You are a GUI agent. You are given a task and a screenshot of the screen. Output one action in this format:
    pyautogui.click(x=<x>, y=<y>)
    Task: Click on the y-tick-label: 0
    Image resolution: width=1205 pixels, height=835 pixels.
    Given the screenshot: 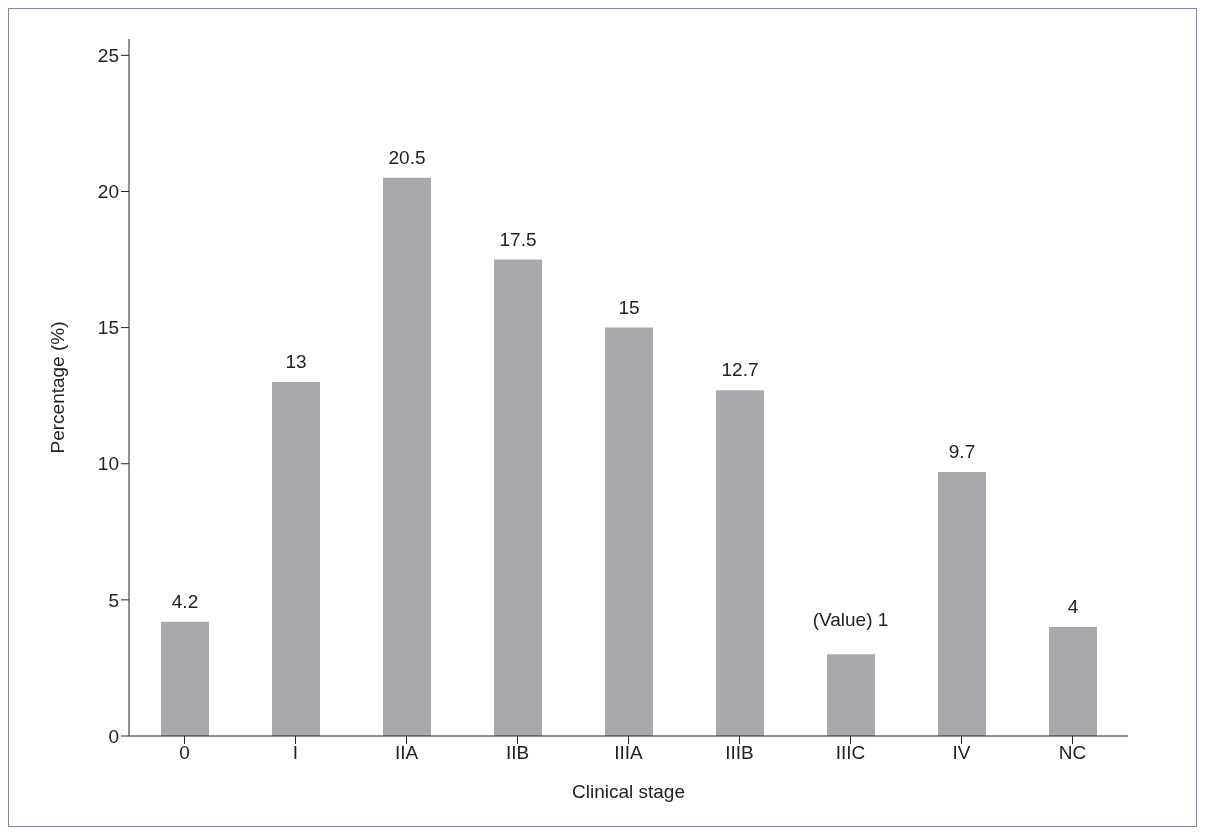 What is the action you would take?
    pyautogui.click(x=113, y=736)
    